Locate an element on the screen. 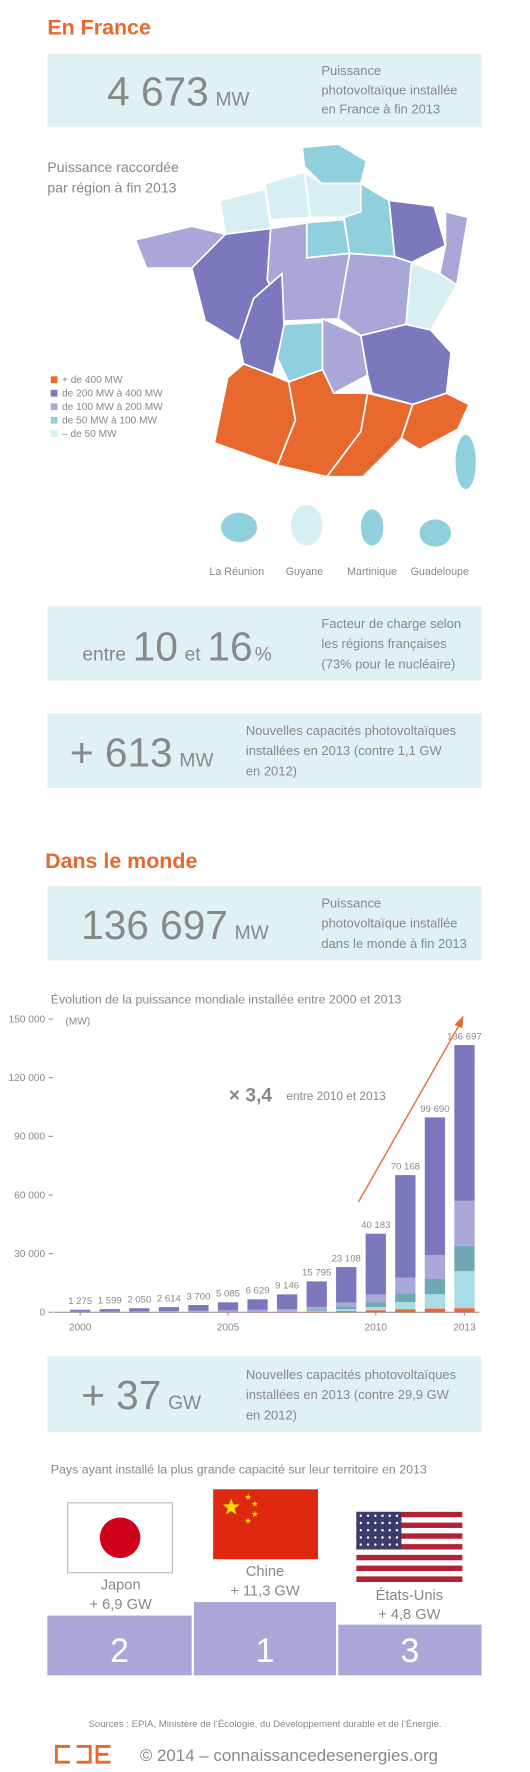  y-tick-label: 150 000 is located at coordinates (26, 1019).